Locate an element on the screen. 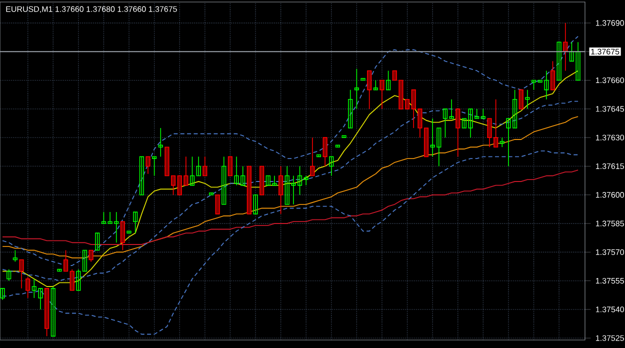  y-tick-label: 1.37600 is located at coordinates (610, 195).